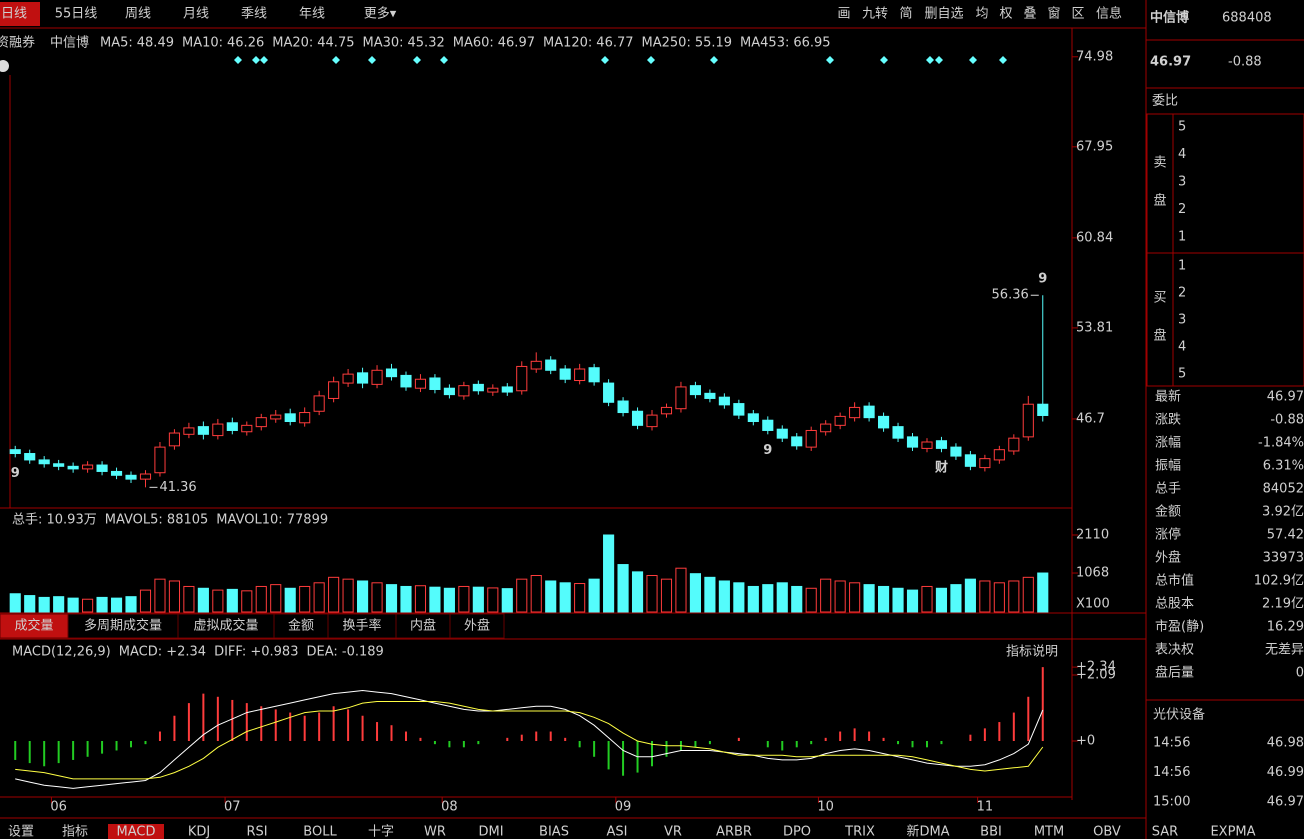  What do you see at coordinates (843, 14) in the screenshot?
I see `tool-button: 画` at bounding box center [843, 14].